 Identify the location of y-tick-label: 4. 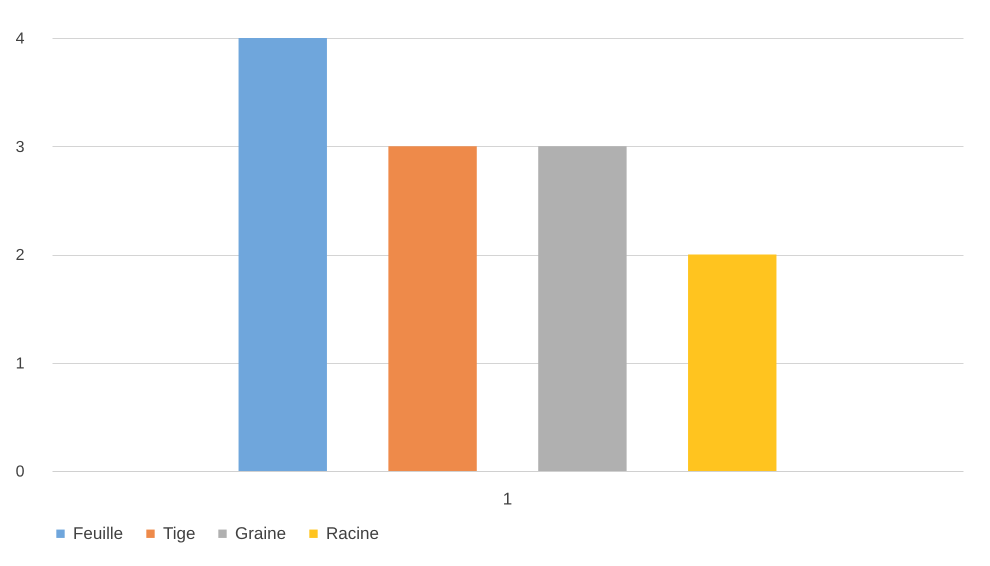
(20, 39).